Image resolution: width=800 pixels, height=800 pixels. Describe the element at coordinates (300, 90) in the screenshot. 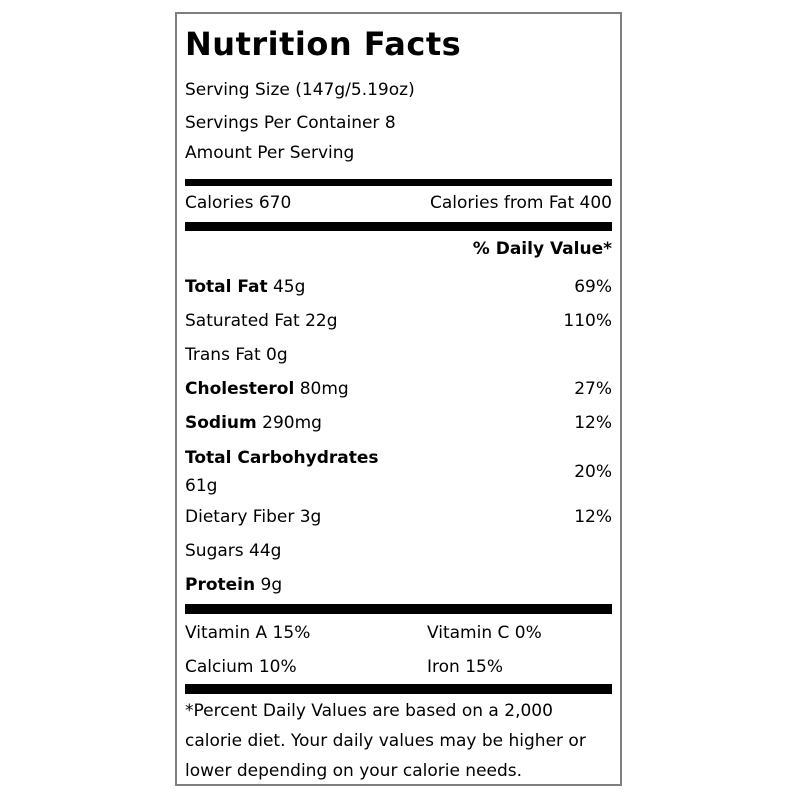

I see `serving-size: Serving Size (147g/5.19oz)` at that location.